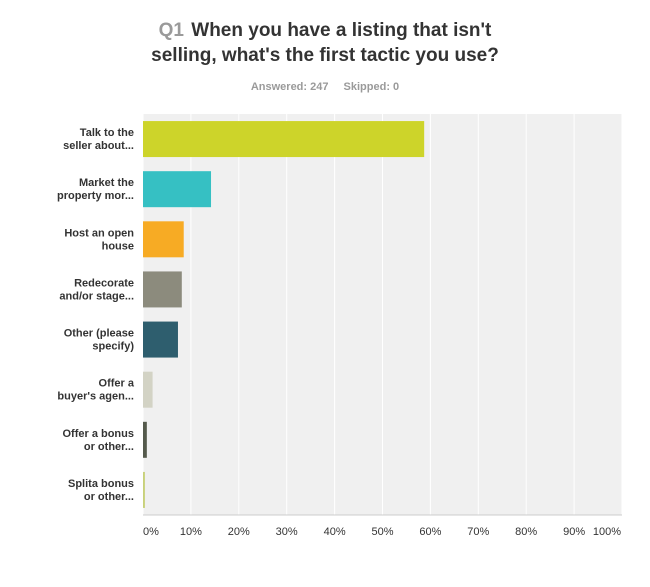 The height and width of the screenshot is (587, 650). I want to click on question-text-line-1: When you have a listing that isn't, so click(341, 30).